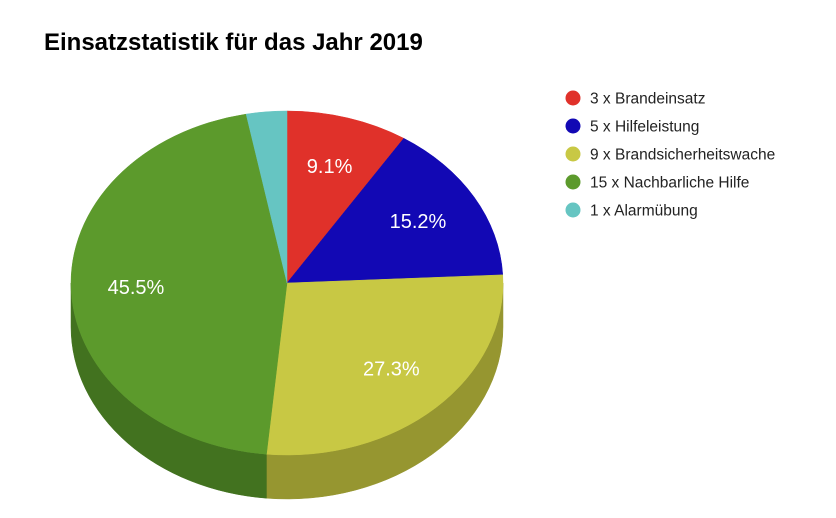  I want to click on pie-slice-5-x-hilfeleistung, so click(395, 210).